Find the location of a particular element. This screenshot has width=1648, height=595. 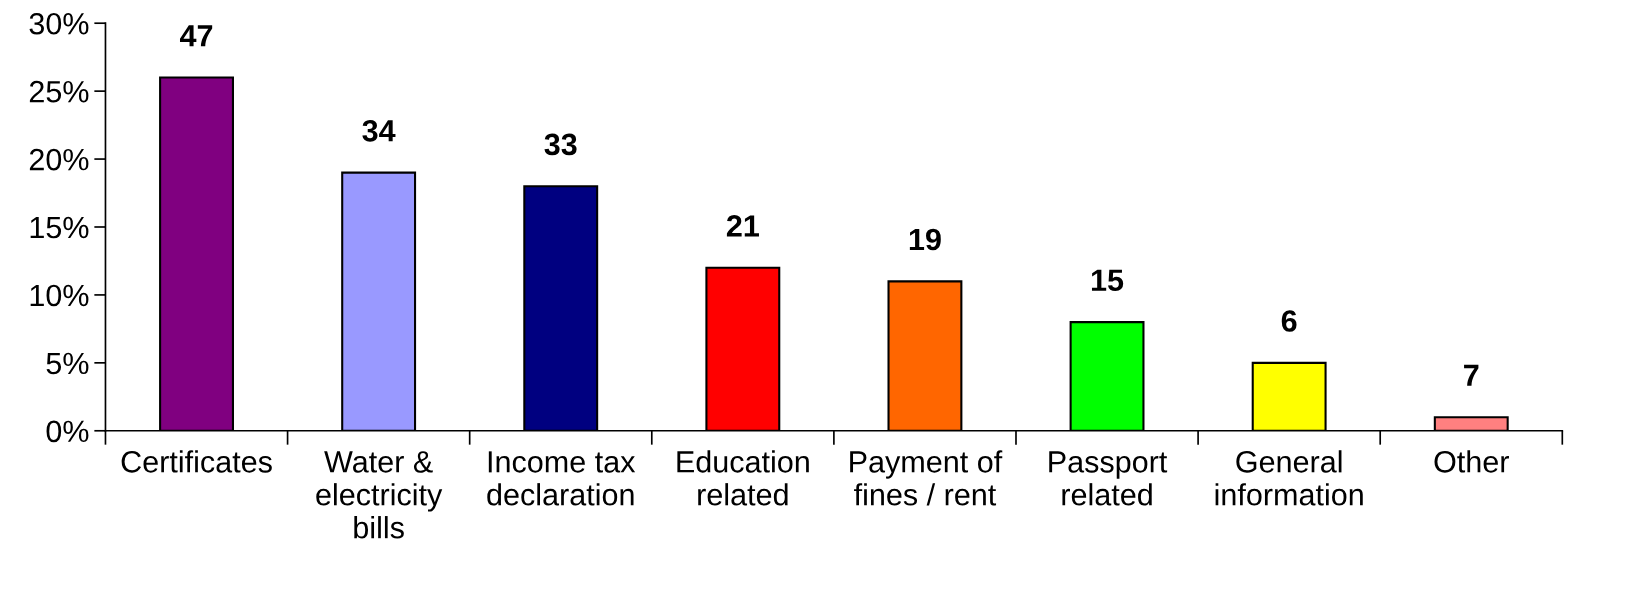

x-tick-label: Water & electricity bills is located at coordinates (379, 495).